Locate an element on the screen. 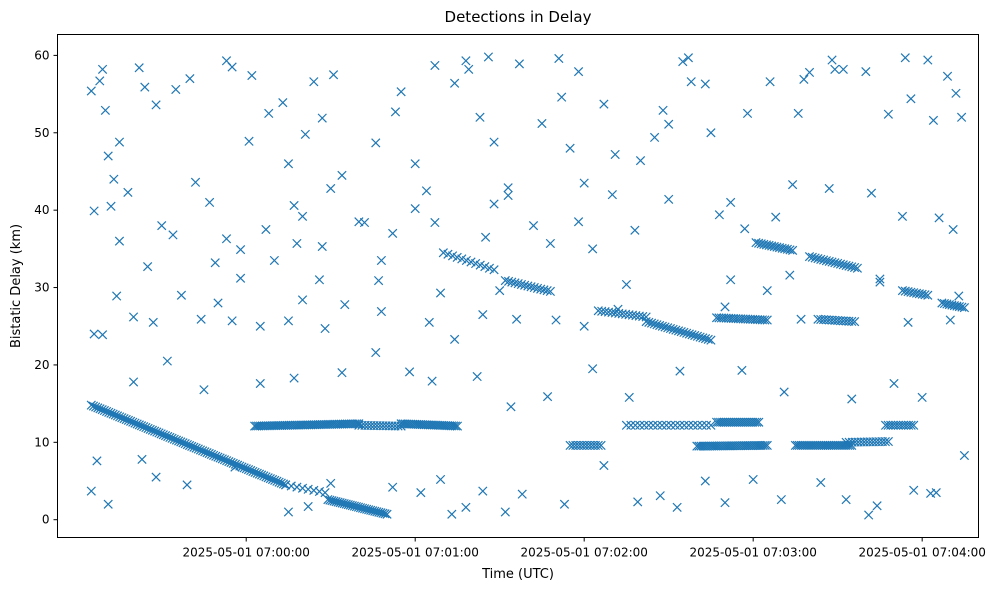  y-tick-label: 0 is located at coordinates (46, 520).